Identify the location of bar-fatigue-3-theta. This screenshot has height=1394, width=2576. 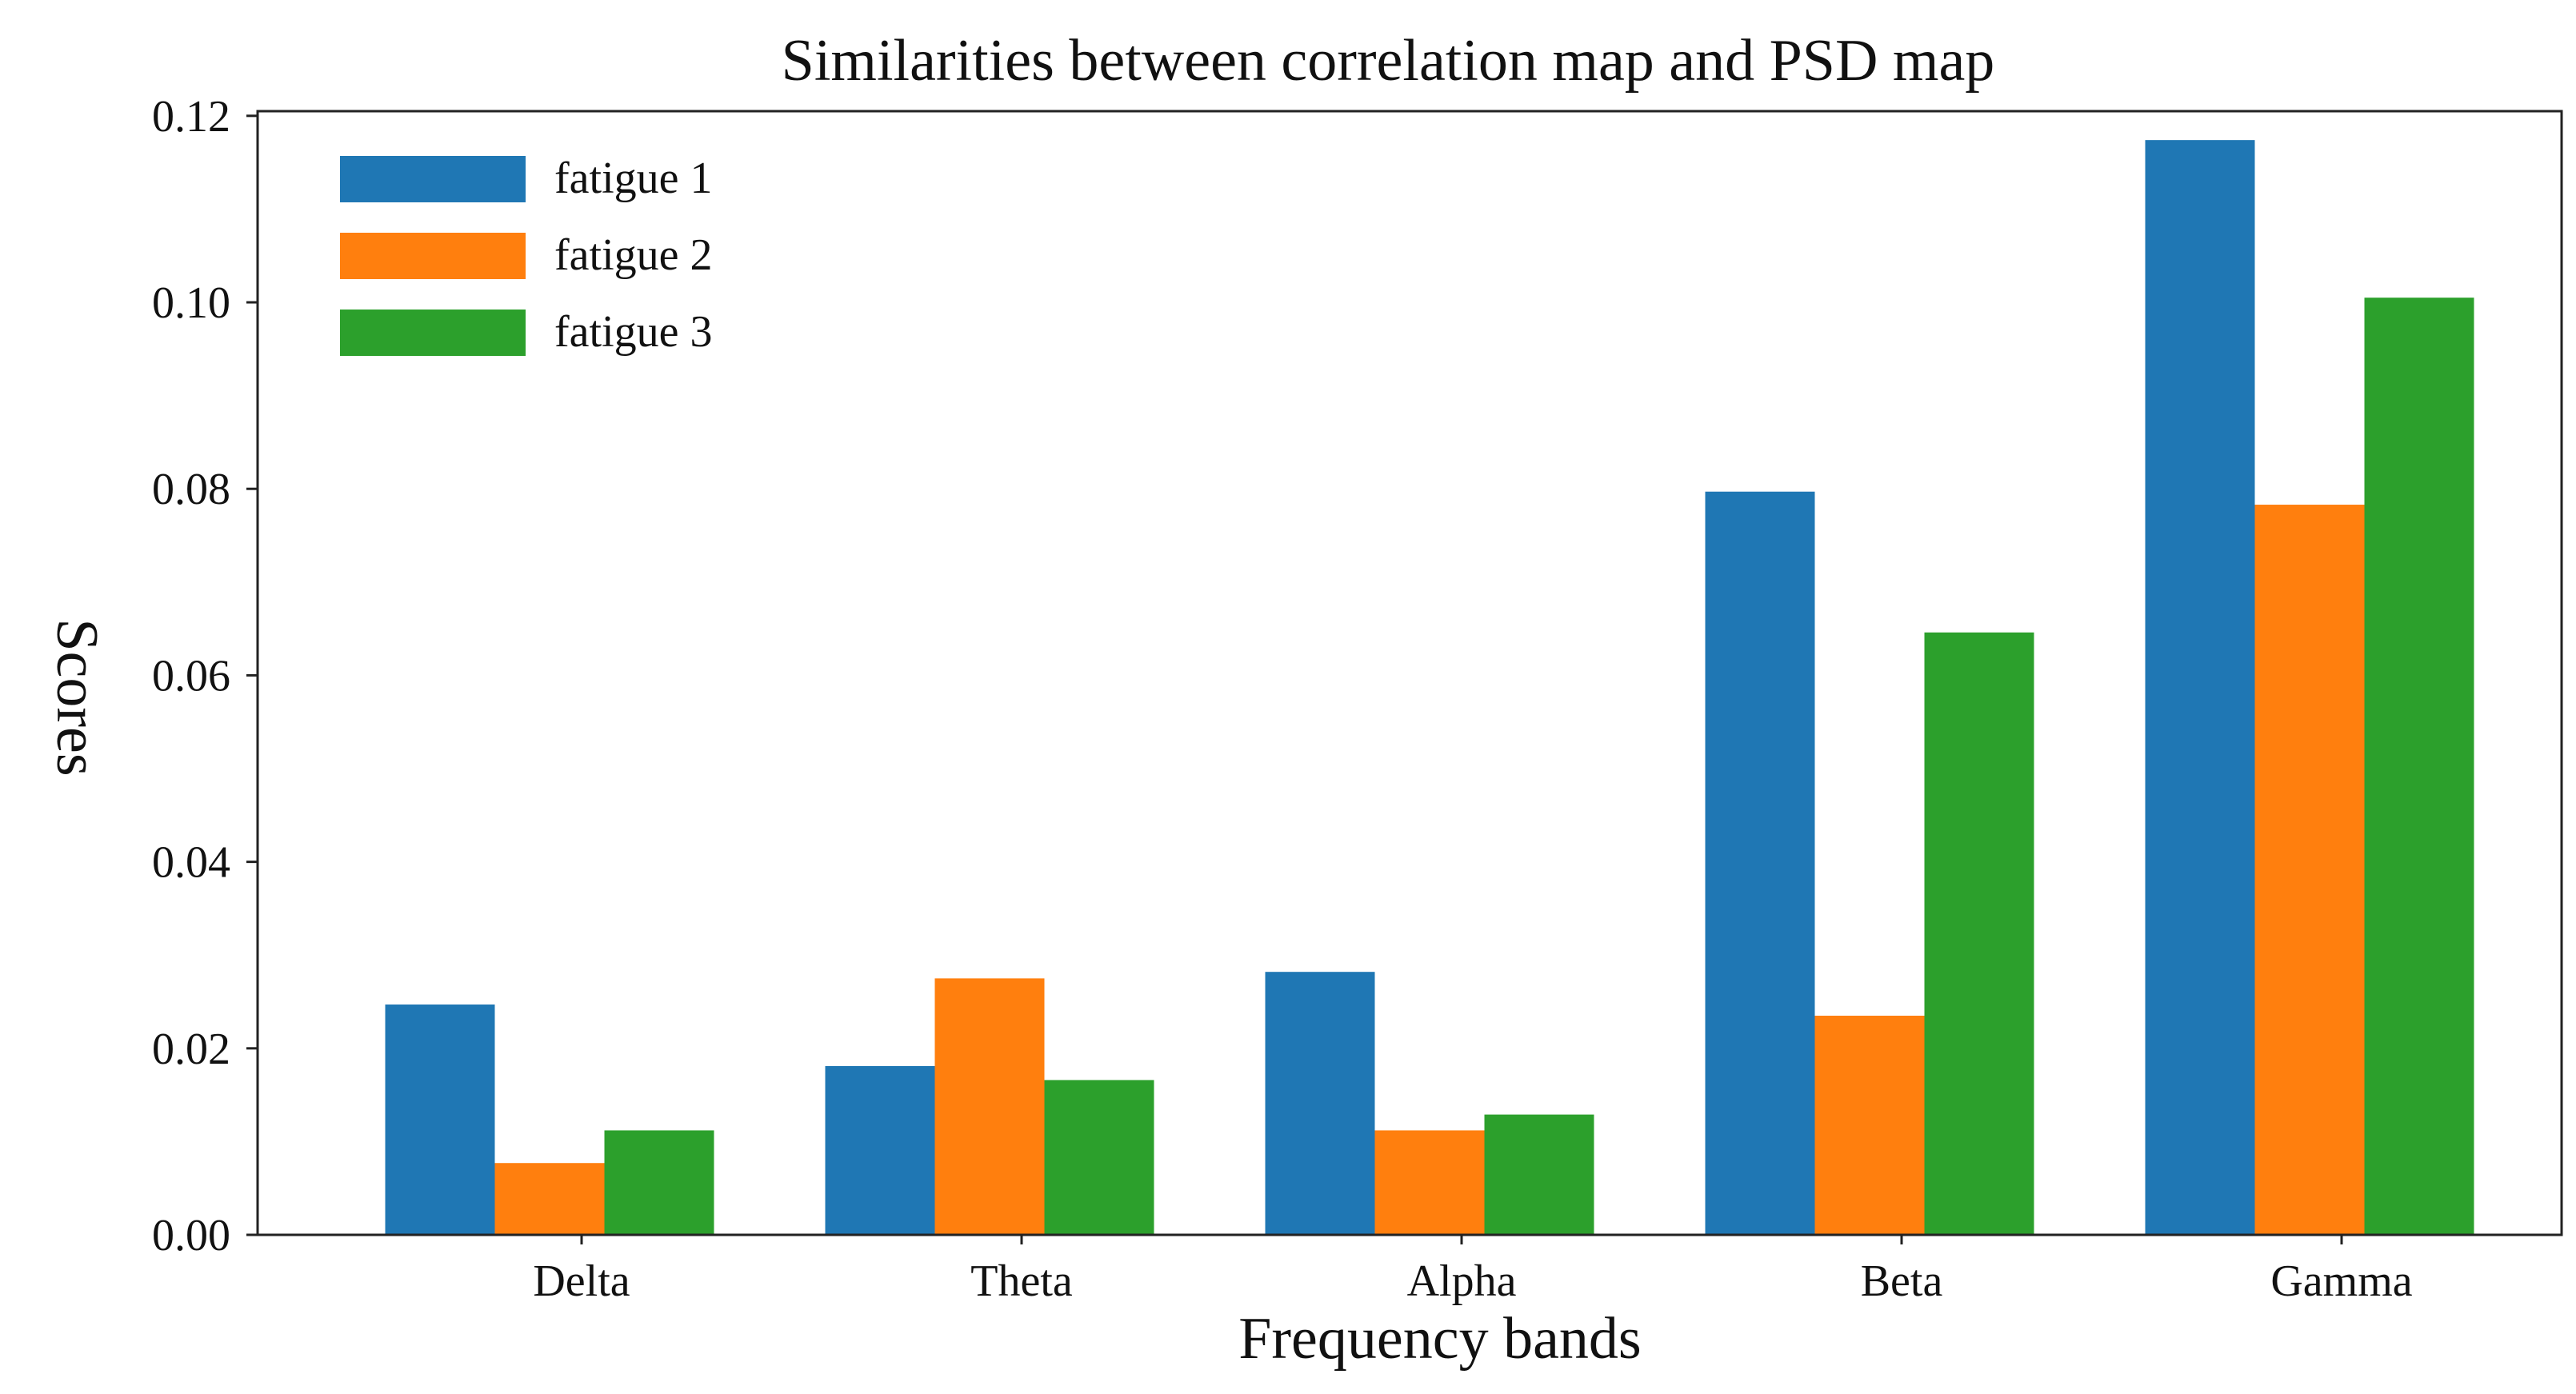
(1099, 1157).